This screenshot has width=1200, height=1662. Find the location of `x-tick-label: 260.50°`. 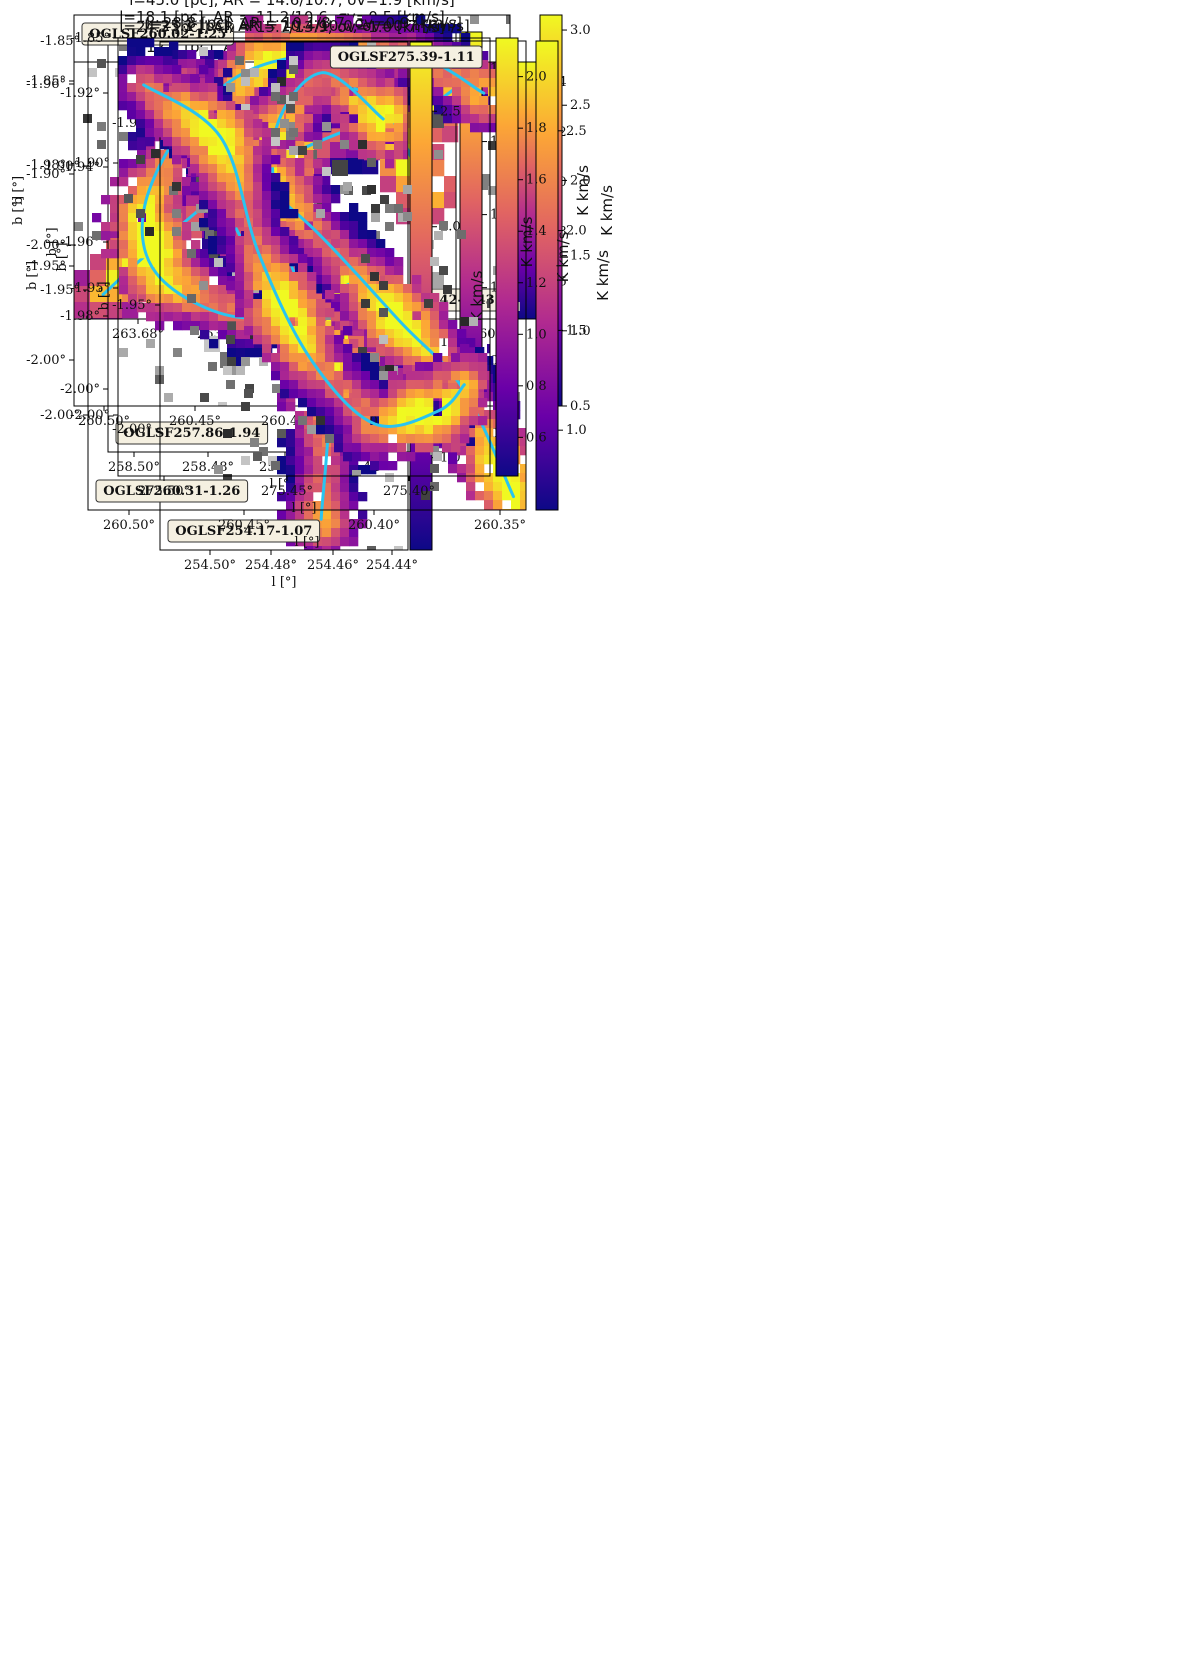

x-tick-label: 260.50° is located at coordinates (104, 421).